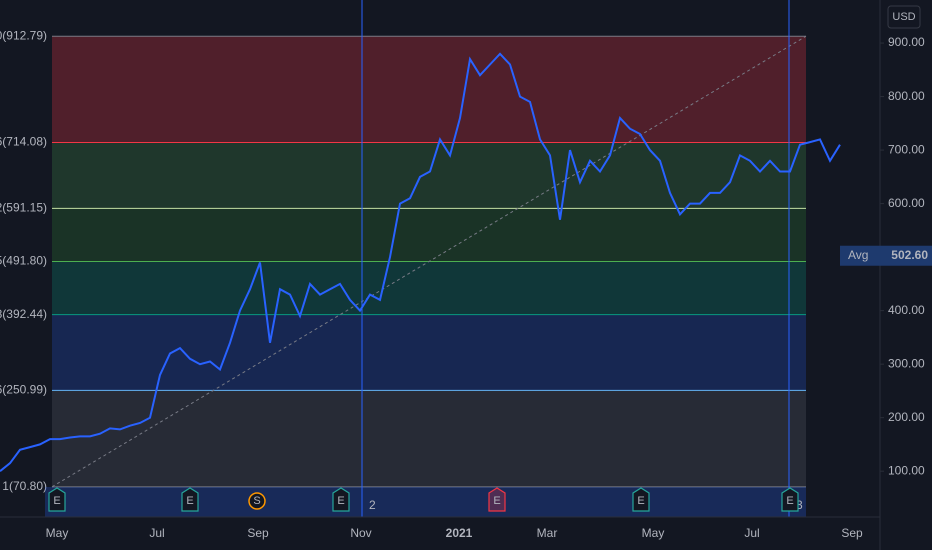 Image resolution: width=932 pixels, height=550 pixels. Describe the element at coordinates (24, 486) in the screenshot. I see `fib-level-label: 1(70.80)` at that location.